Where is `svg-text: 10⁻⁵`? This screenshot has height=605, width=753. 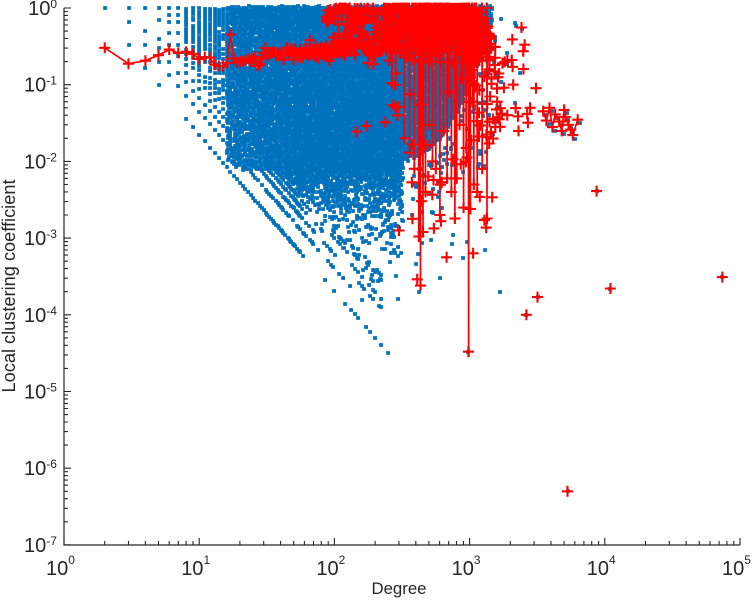 svg-text: 10⁻⁵ is located at coordinates (40, 392).